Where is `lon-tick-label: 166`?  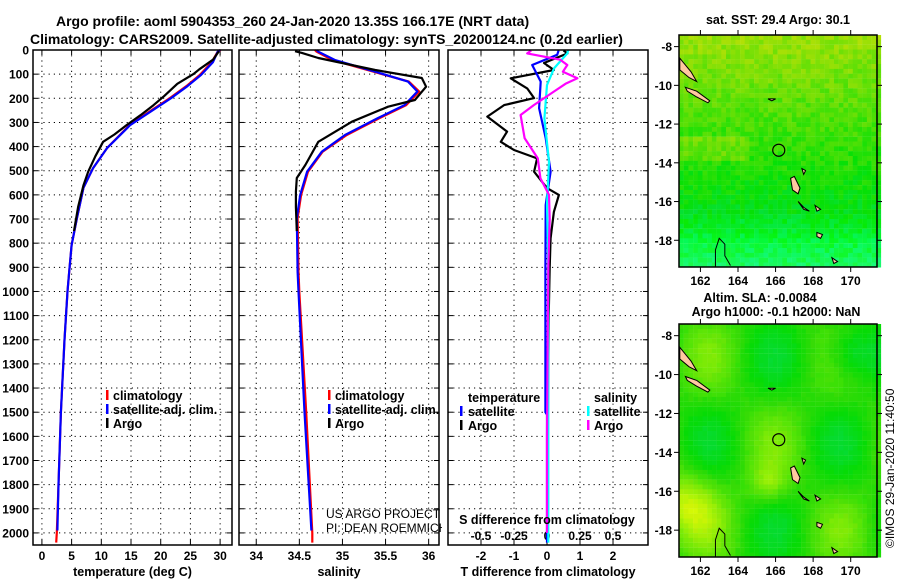
lon-tick-label: 166 is located at coordinates (776, 281).